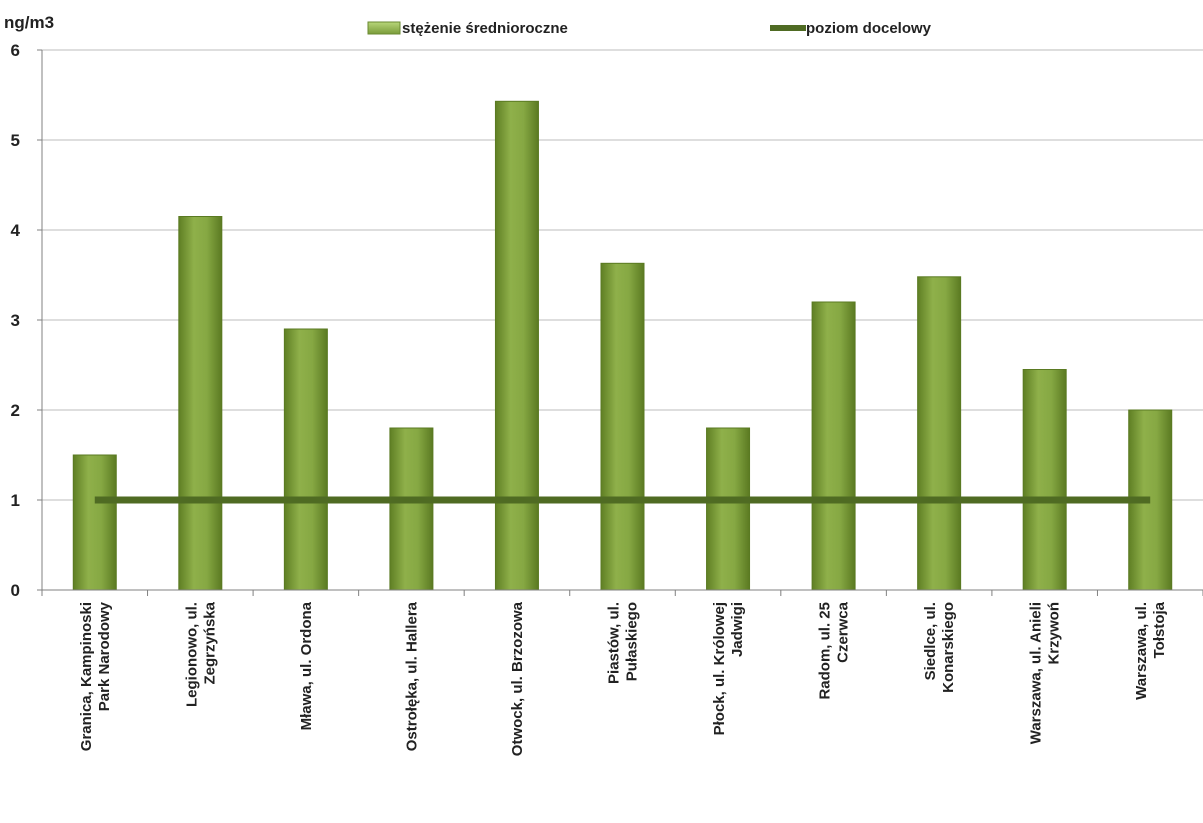  Describe the element at coordinates (104, 656) in the screenshot. I see `x-tick-label-line: Park Narodowy` at that location.